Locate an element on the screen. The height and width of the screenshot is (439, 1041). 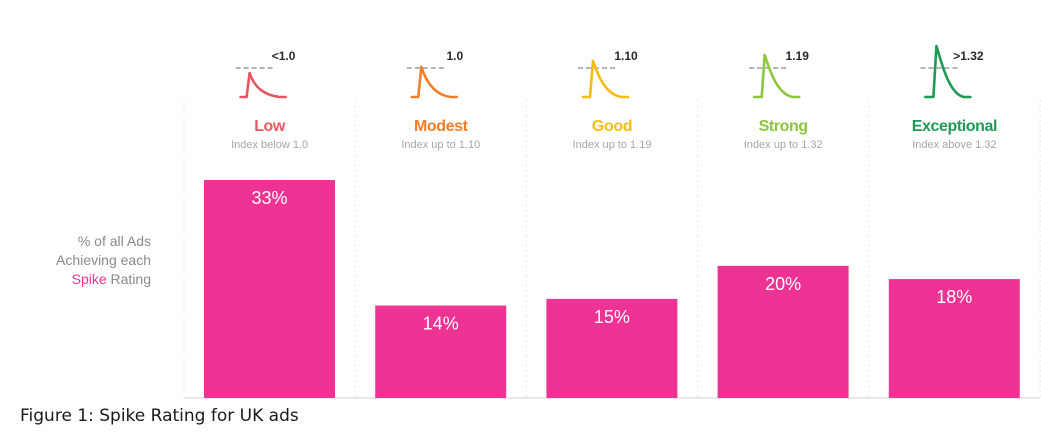
y-axis-label-spike: Spike is located at coordinates (89, 279).